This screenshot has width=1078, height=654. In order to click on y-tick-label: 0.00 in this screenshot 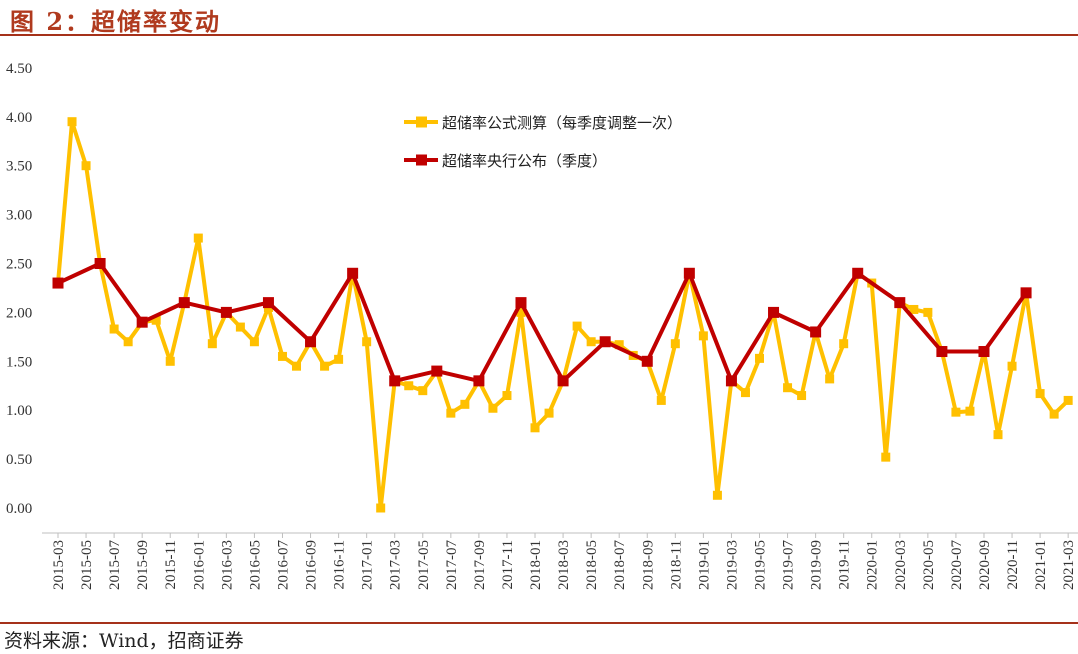, I will do `click(19, 509)`.